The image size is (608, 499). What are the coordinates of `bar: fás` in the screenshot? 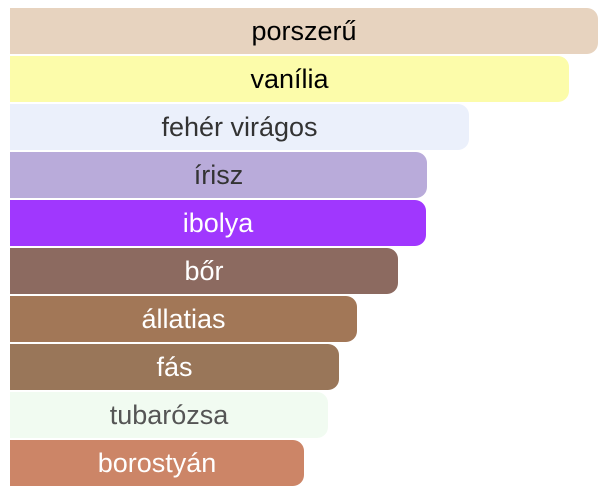 It's located at (174, 367).